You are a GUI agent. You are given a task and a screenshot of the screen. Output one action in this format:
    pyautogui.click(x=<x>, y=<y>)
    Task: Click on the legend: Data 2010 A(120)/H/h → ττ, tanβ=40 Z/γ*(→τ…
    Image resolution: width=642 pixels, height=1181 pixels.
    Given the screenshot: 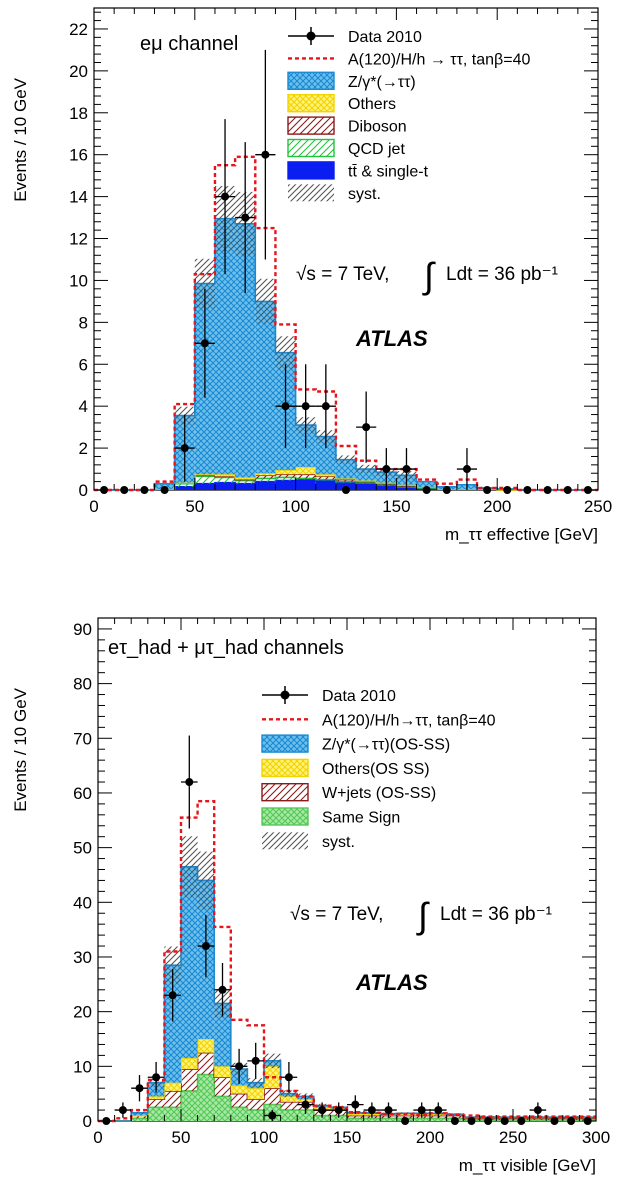 What is the action you would take?
    pyautogui.click(x=408, y=115)
    